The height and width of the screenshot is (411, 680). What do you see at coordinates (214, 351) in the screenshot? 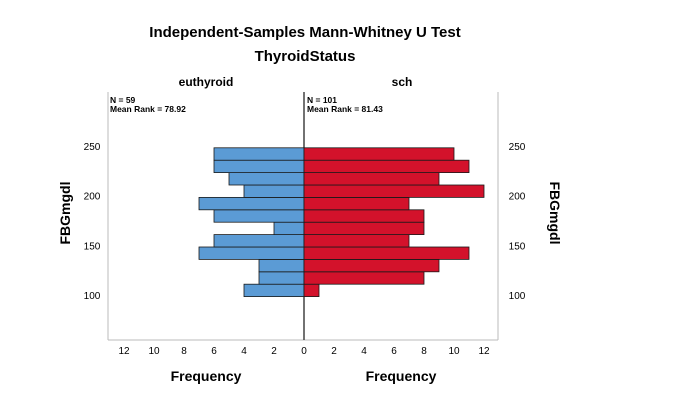
I see `x-tick-label-left: 6` at bounding box center [214, 351].